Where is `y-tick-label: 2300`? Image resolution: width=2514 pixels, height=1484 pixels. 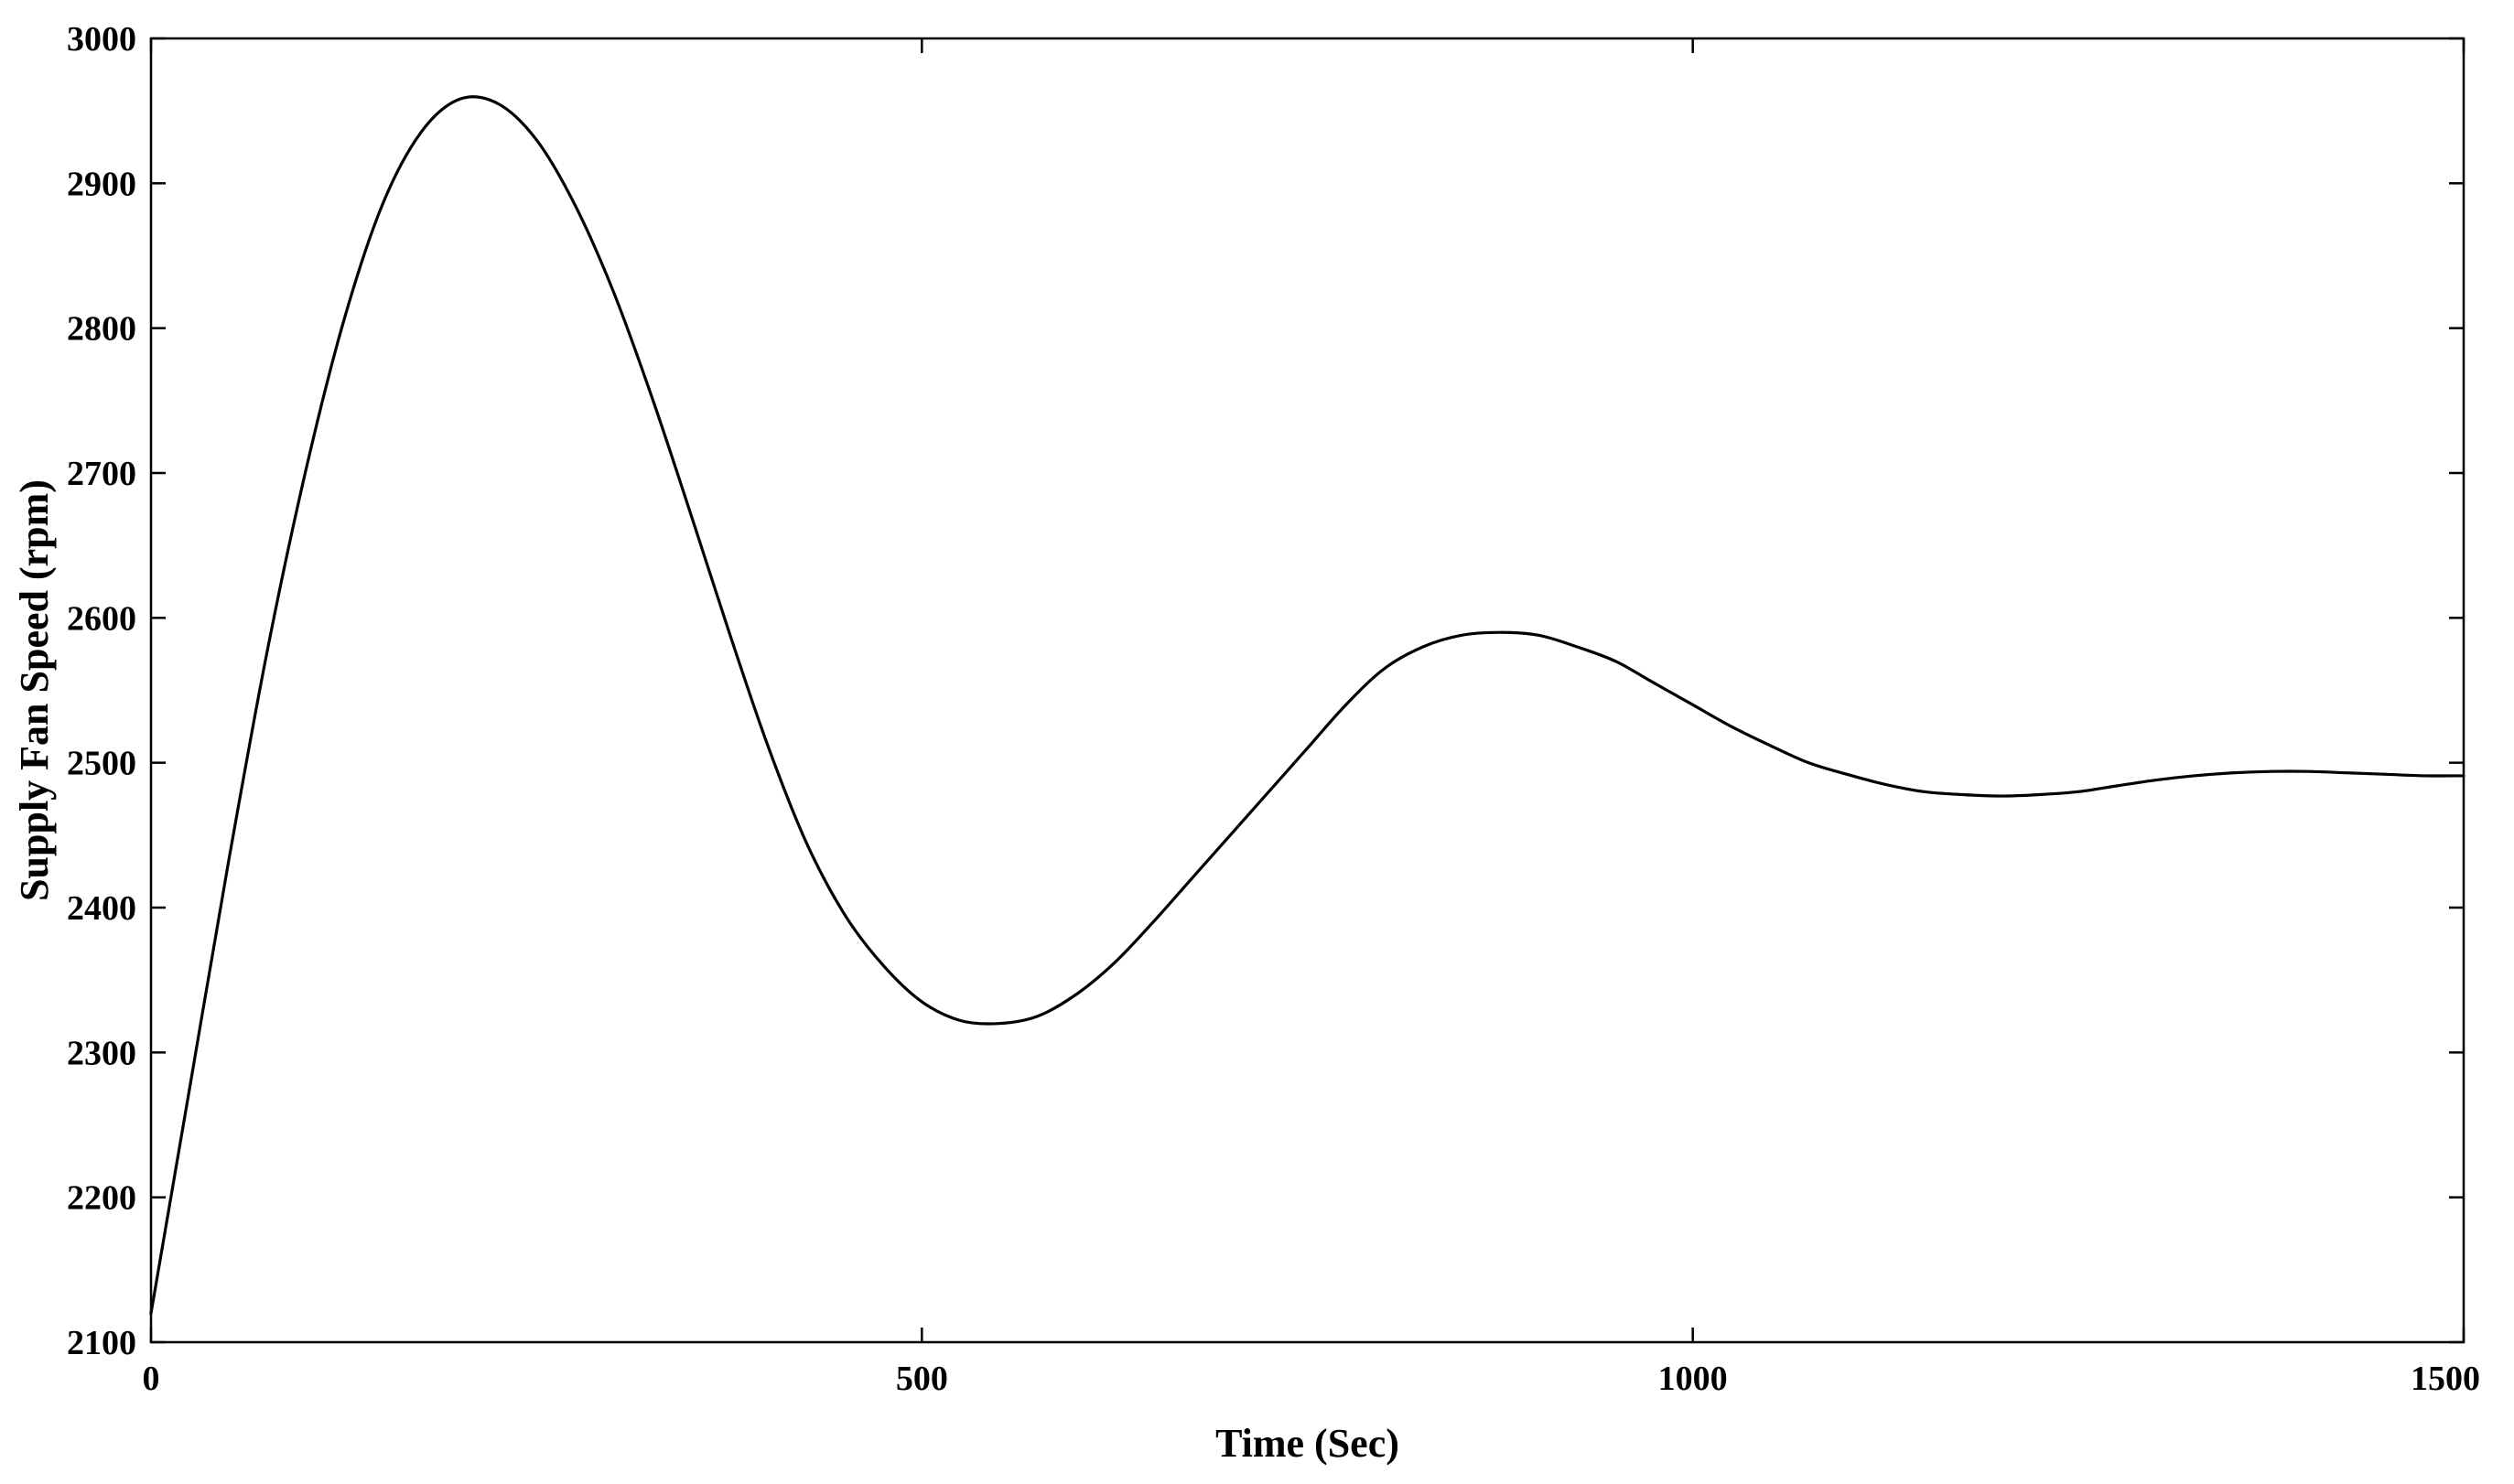
y-tick-label: 2300 is located at coordinates (101, 1053).